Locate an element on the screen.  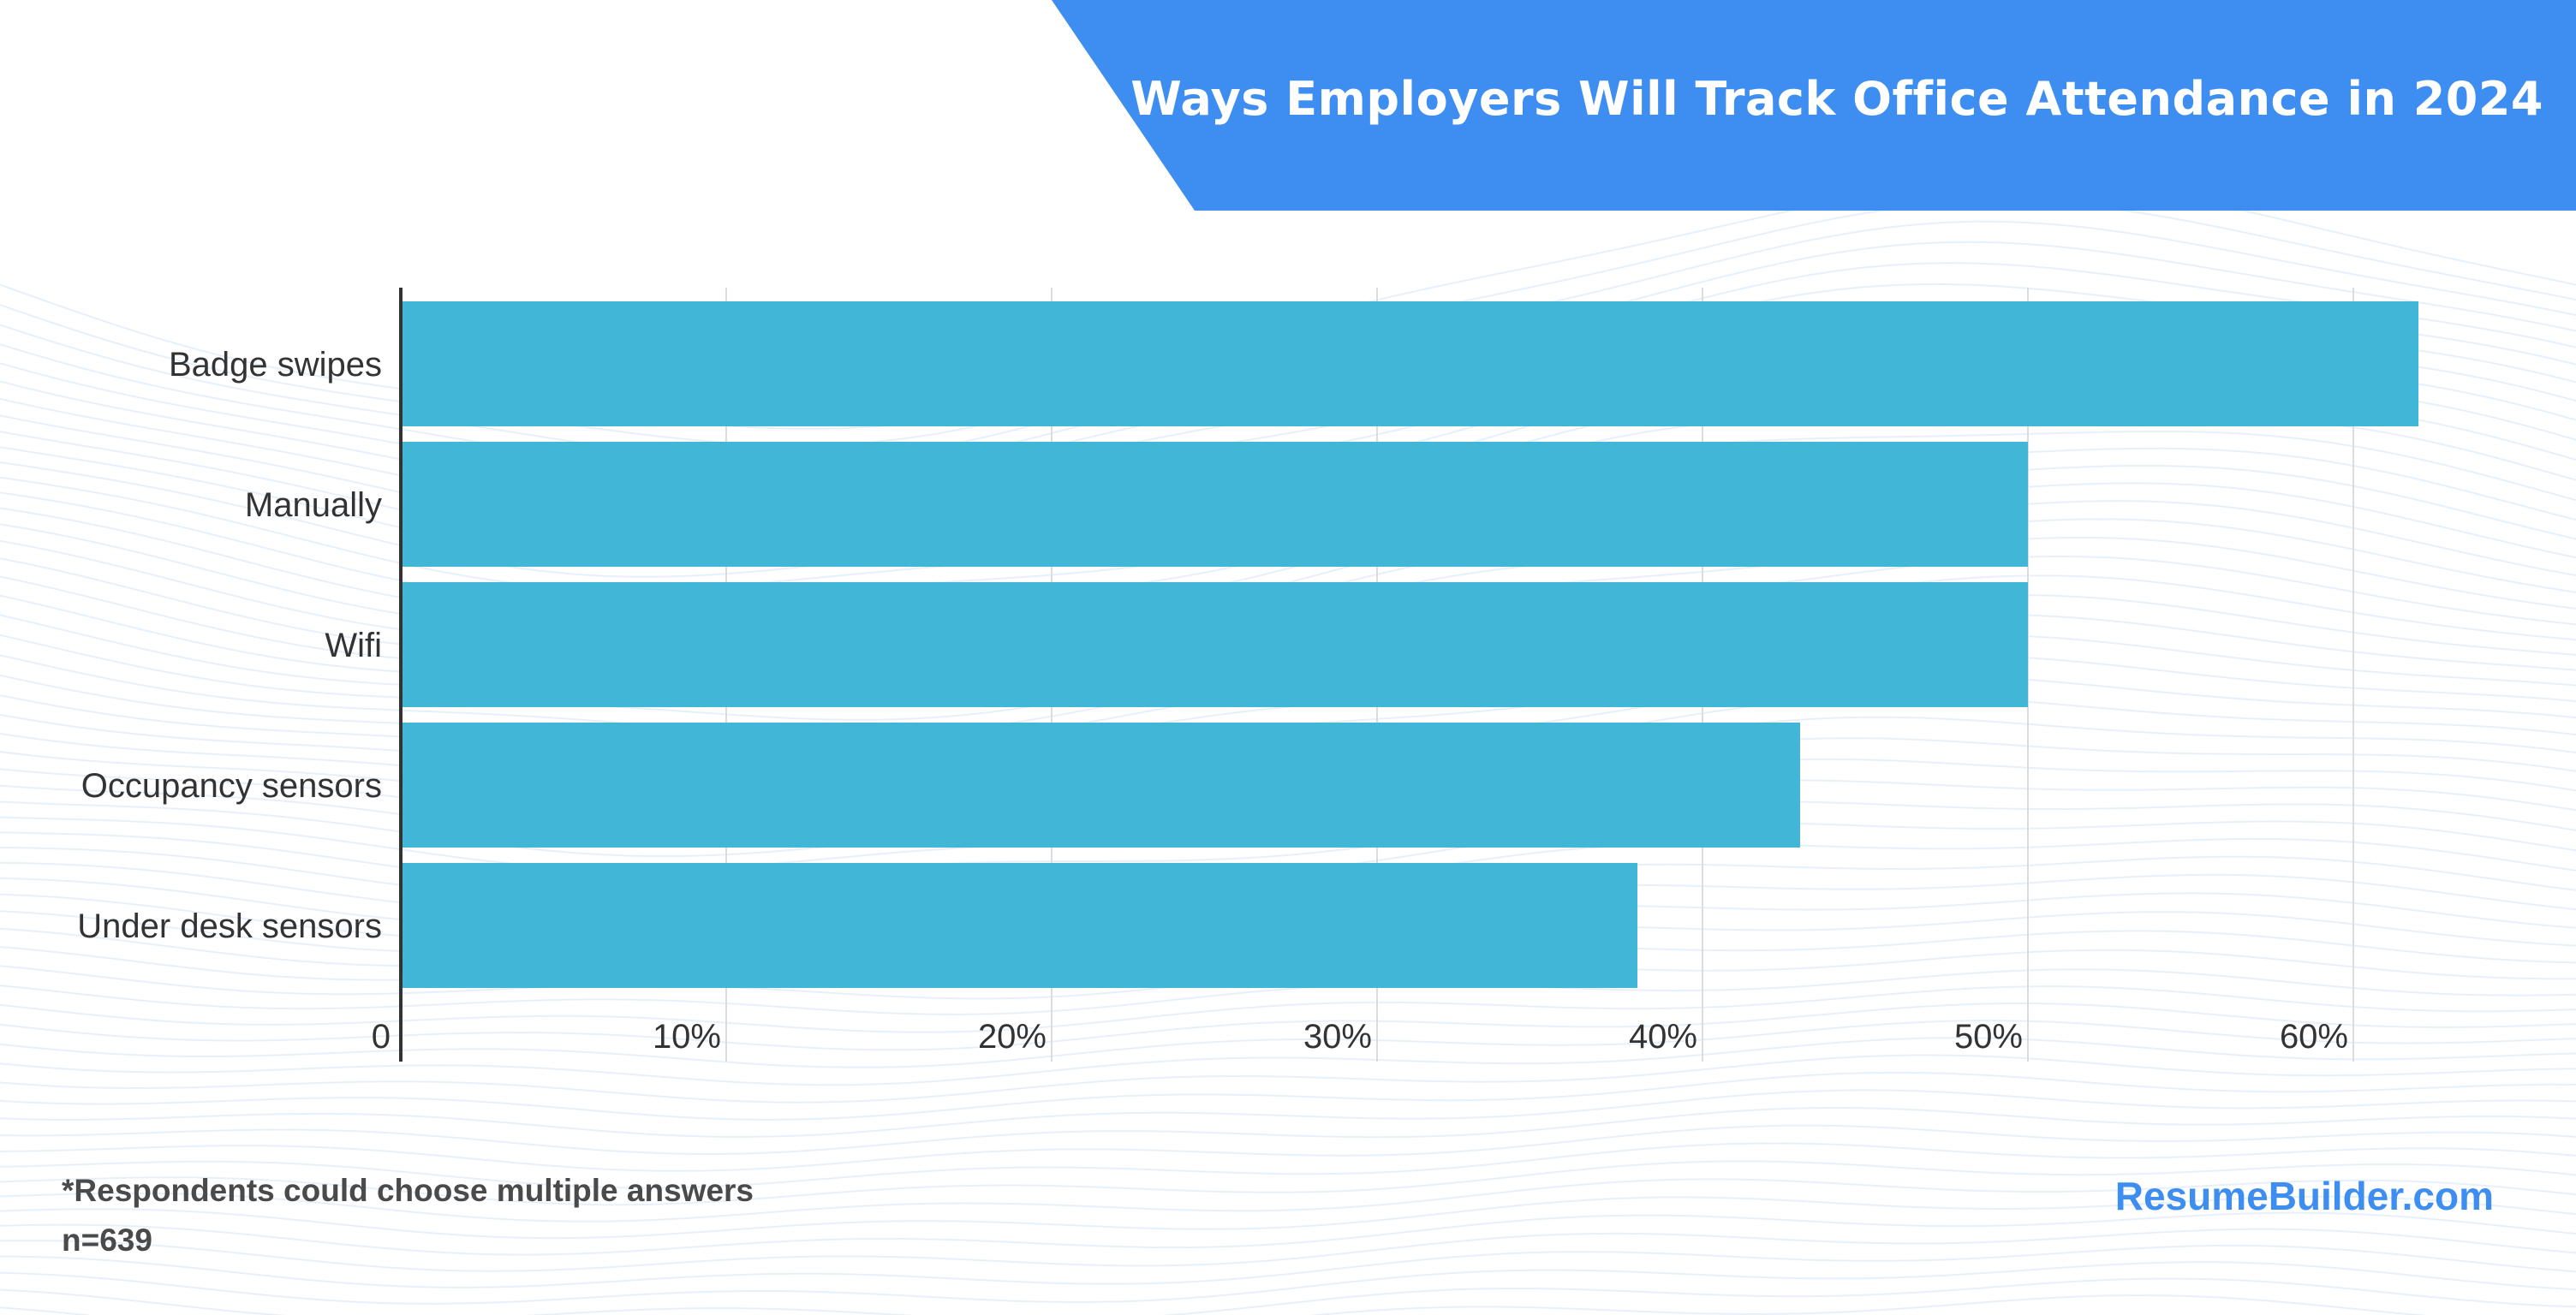
tick-label: 10% is located at coordinates (687, 1037).